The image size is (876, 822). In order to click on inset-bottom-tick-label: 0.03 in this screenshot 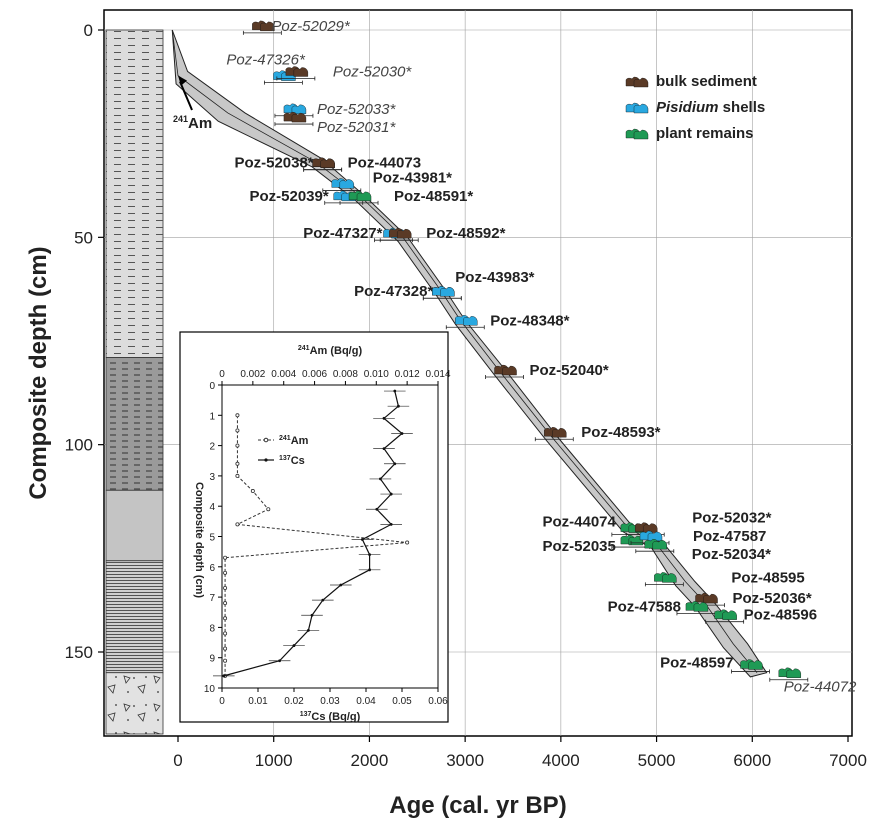, I will do `click(330, 701)`.